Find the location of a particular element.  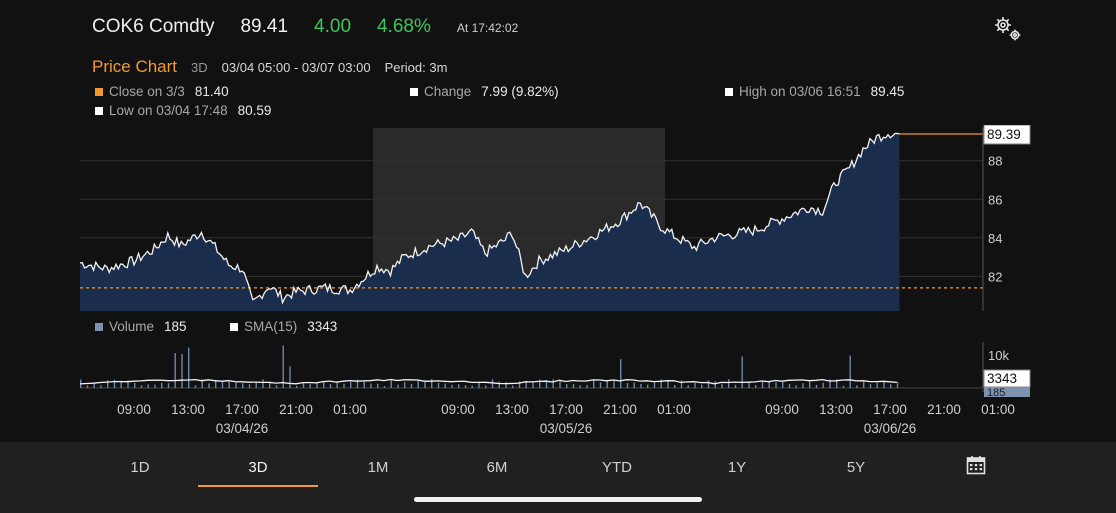

period-label: Period: 3m is located at coordinates (416, 67).